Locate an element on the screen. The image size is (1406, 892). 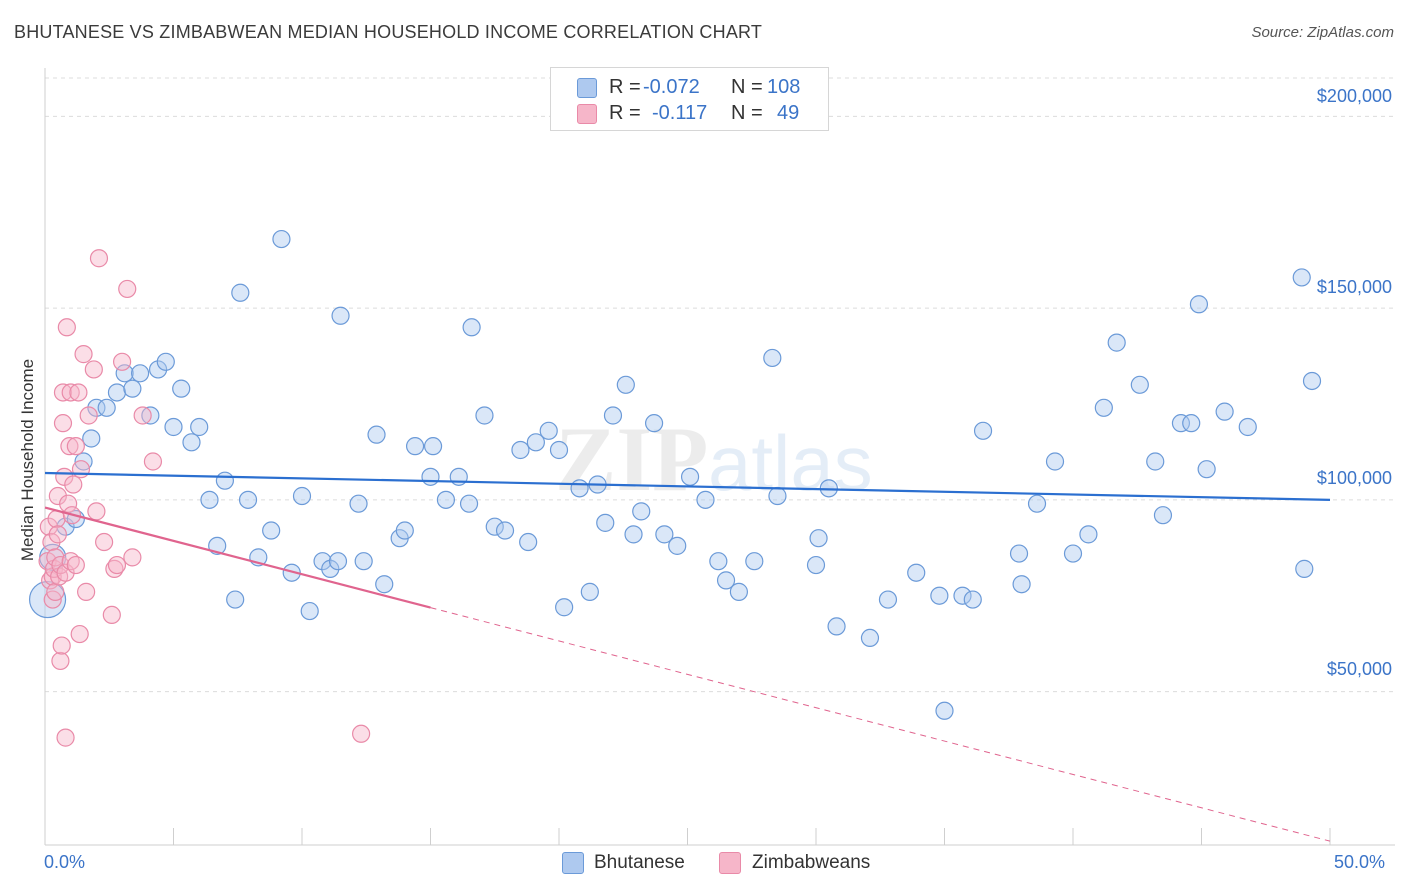
legend-label: Zimbabweans is located at coordinates (811, 862).